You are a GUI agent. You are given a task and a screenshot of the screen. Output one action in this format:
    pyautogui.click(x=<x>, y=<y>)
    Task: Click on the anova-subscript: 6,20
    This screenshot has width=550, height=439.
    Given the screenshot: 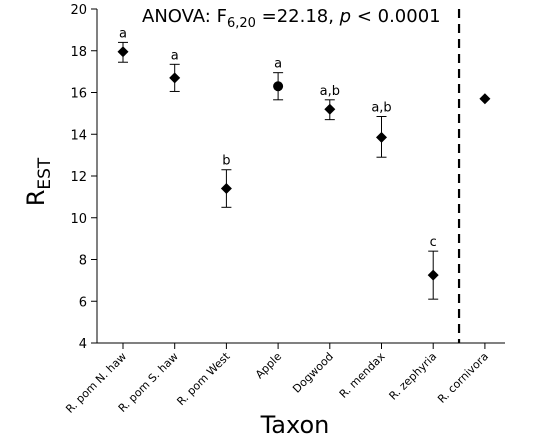 What is the action you would take?
    pyautogui.click(x=241, y=23)
    